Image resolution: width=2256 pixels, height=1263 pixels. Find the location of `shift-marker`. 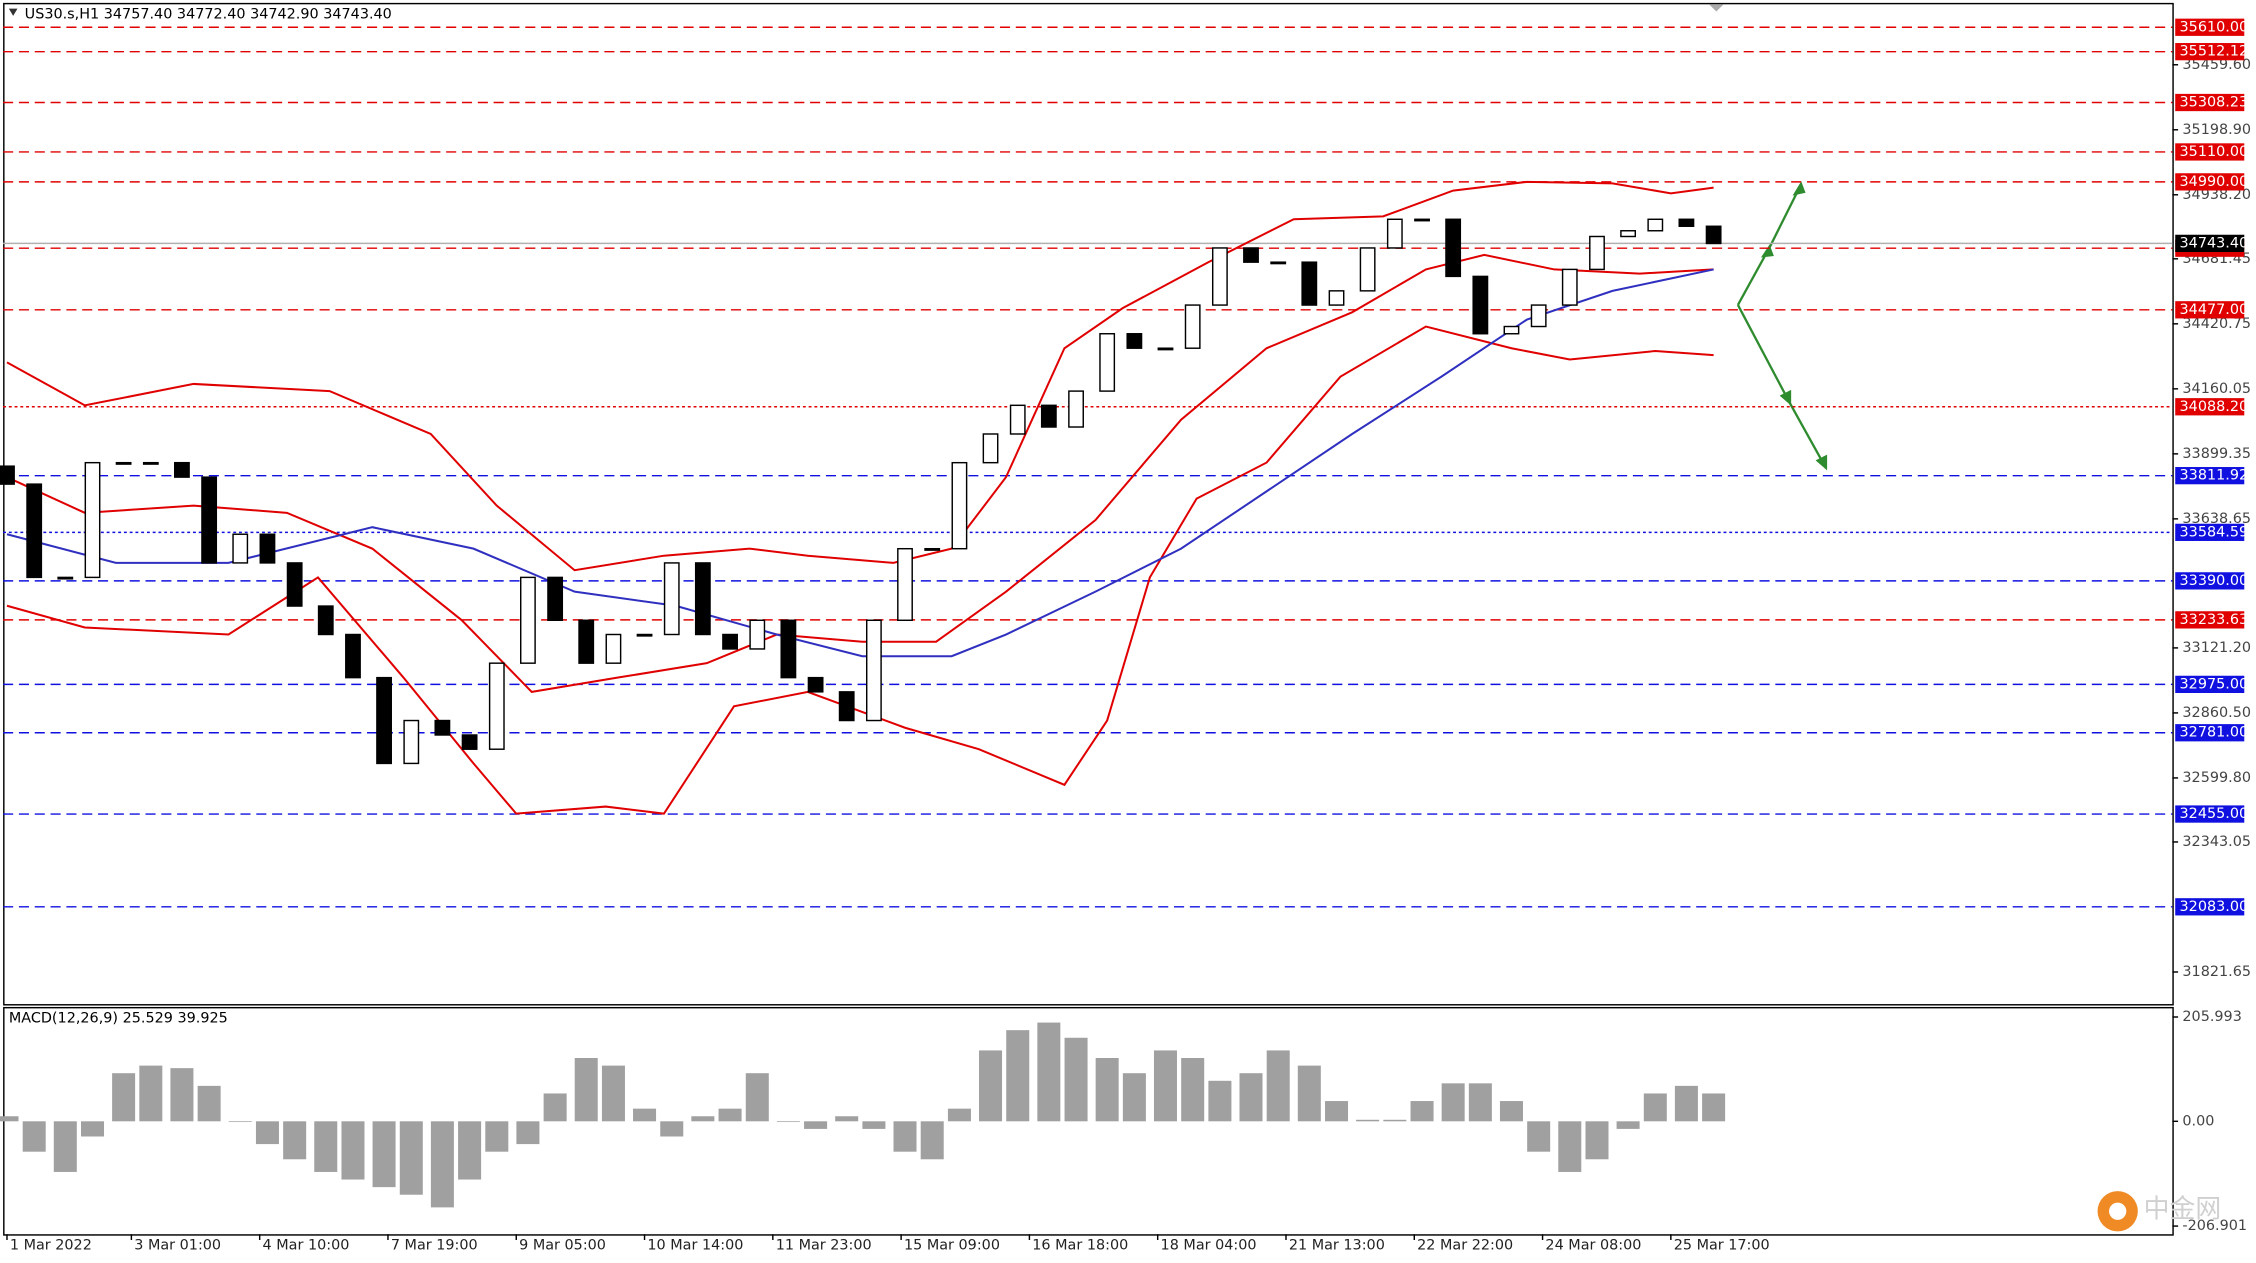

shift-marker is located at coordinates (1716, 8).